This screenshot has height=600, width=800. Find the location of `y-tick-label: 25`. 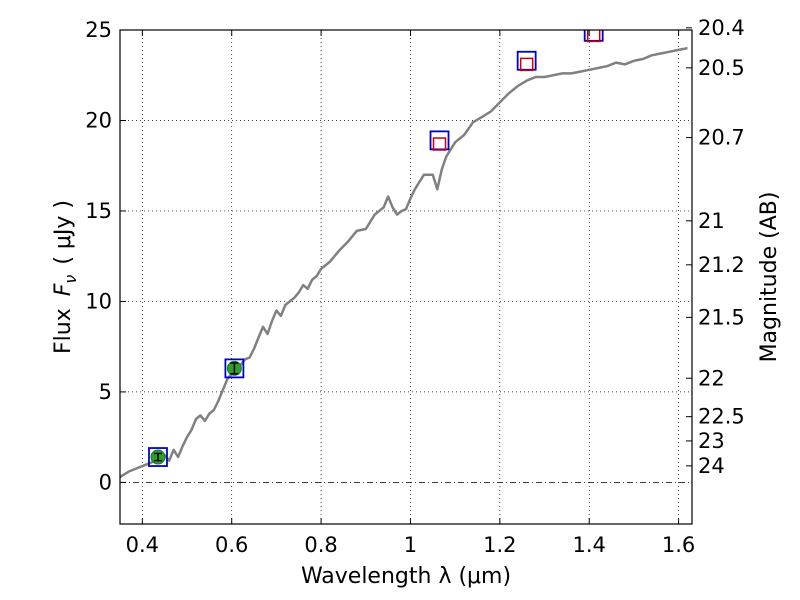

y-tick-label: 25 is located at coordinates (98, 30).